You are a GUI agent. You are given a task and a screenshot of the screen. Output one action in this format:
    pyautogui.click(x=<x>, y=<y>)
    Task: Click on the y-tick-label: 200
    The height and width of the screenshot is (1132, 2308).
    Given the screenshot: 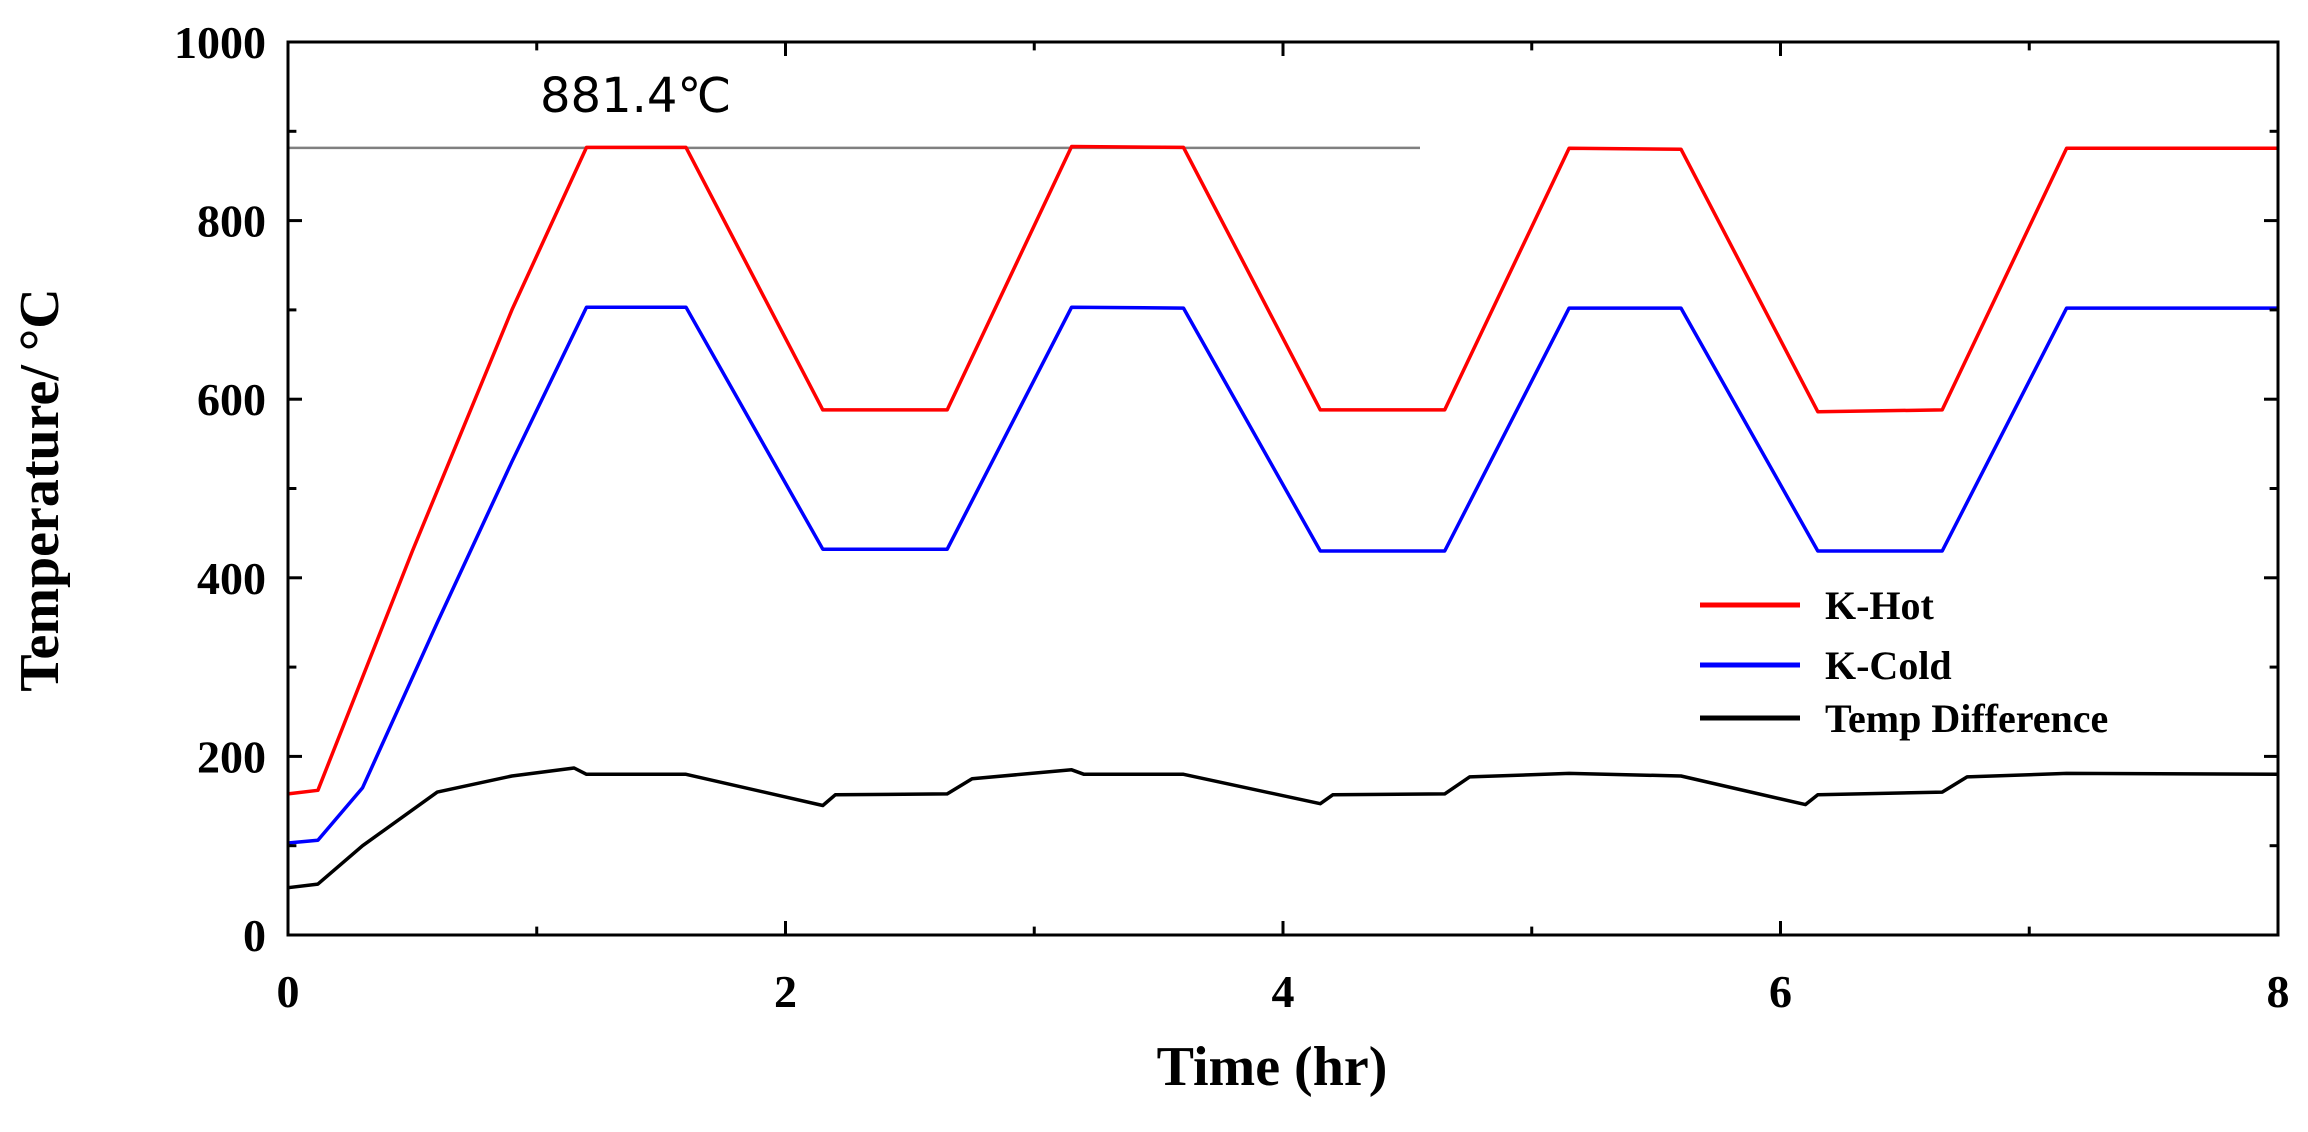 What is the action you would take?
    pyautogui.click(x=231, y=756)
    